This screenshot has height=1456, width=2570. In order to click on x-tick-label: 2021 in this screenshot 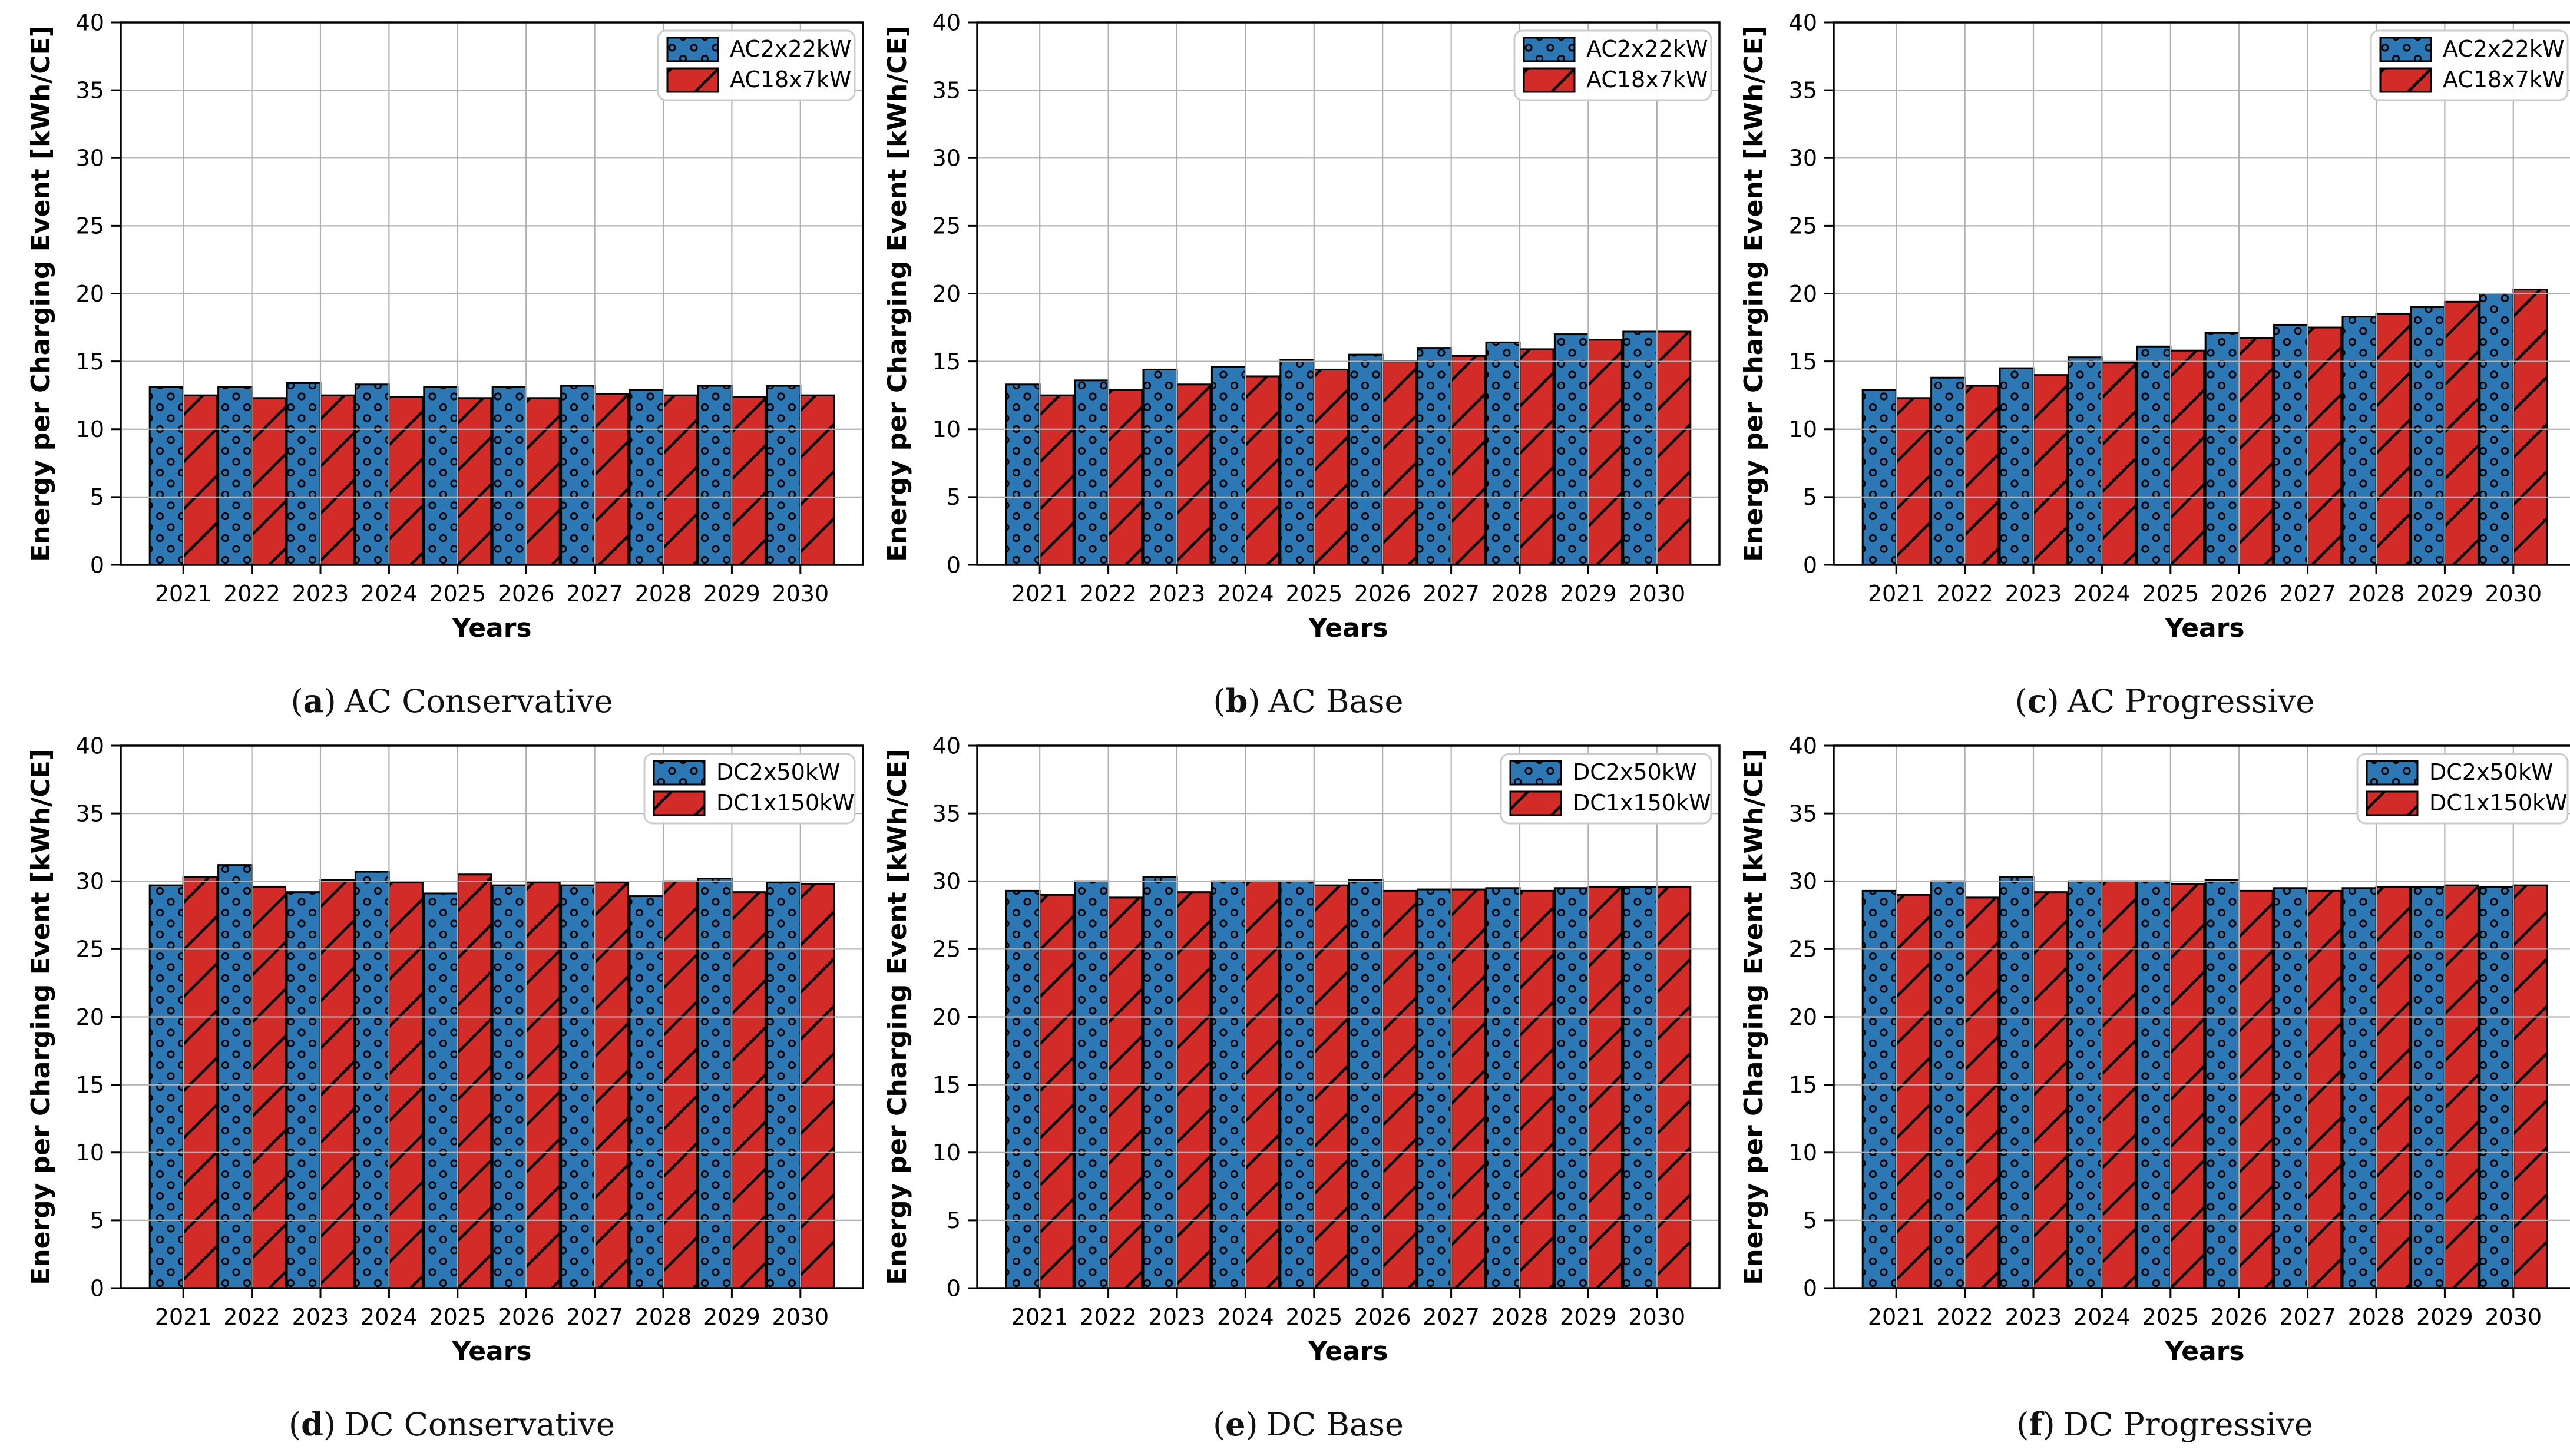, I will do `click(1040, 594)`.